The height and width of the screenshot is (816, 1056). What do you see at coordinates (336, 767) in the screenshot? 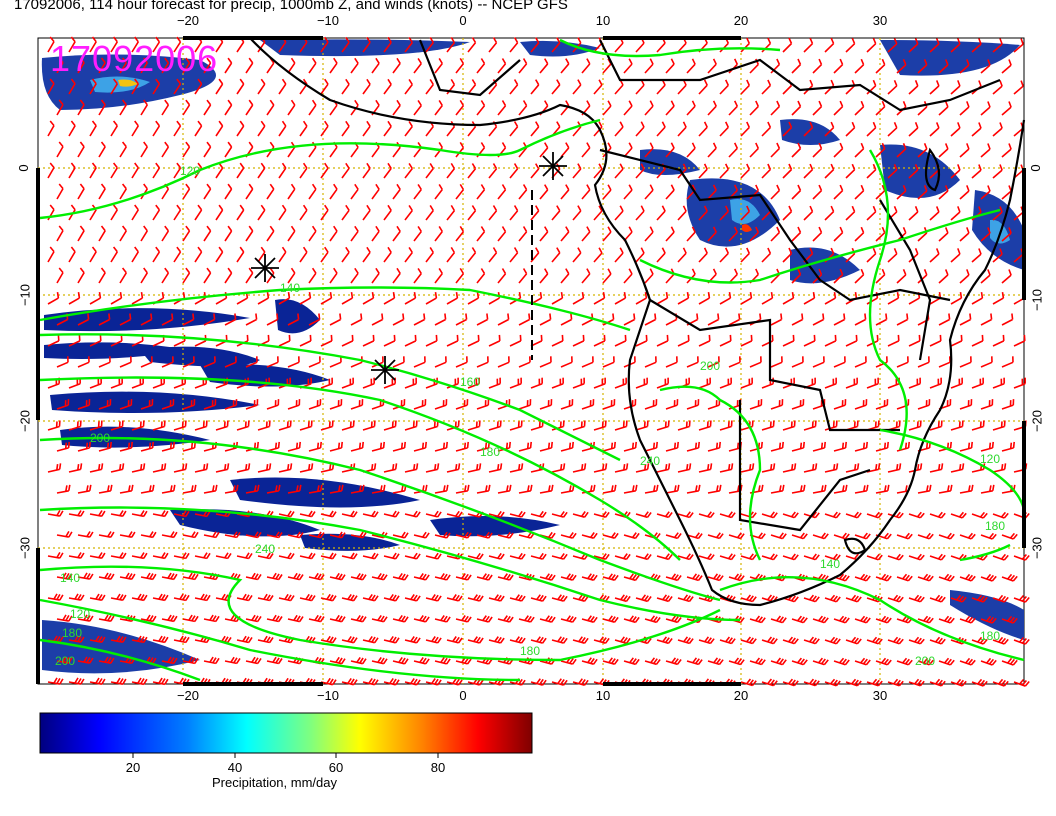
I see `colorbar-tick-label: 60` at bounding box center [336, 767].